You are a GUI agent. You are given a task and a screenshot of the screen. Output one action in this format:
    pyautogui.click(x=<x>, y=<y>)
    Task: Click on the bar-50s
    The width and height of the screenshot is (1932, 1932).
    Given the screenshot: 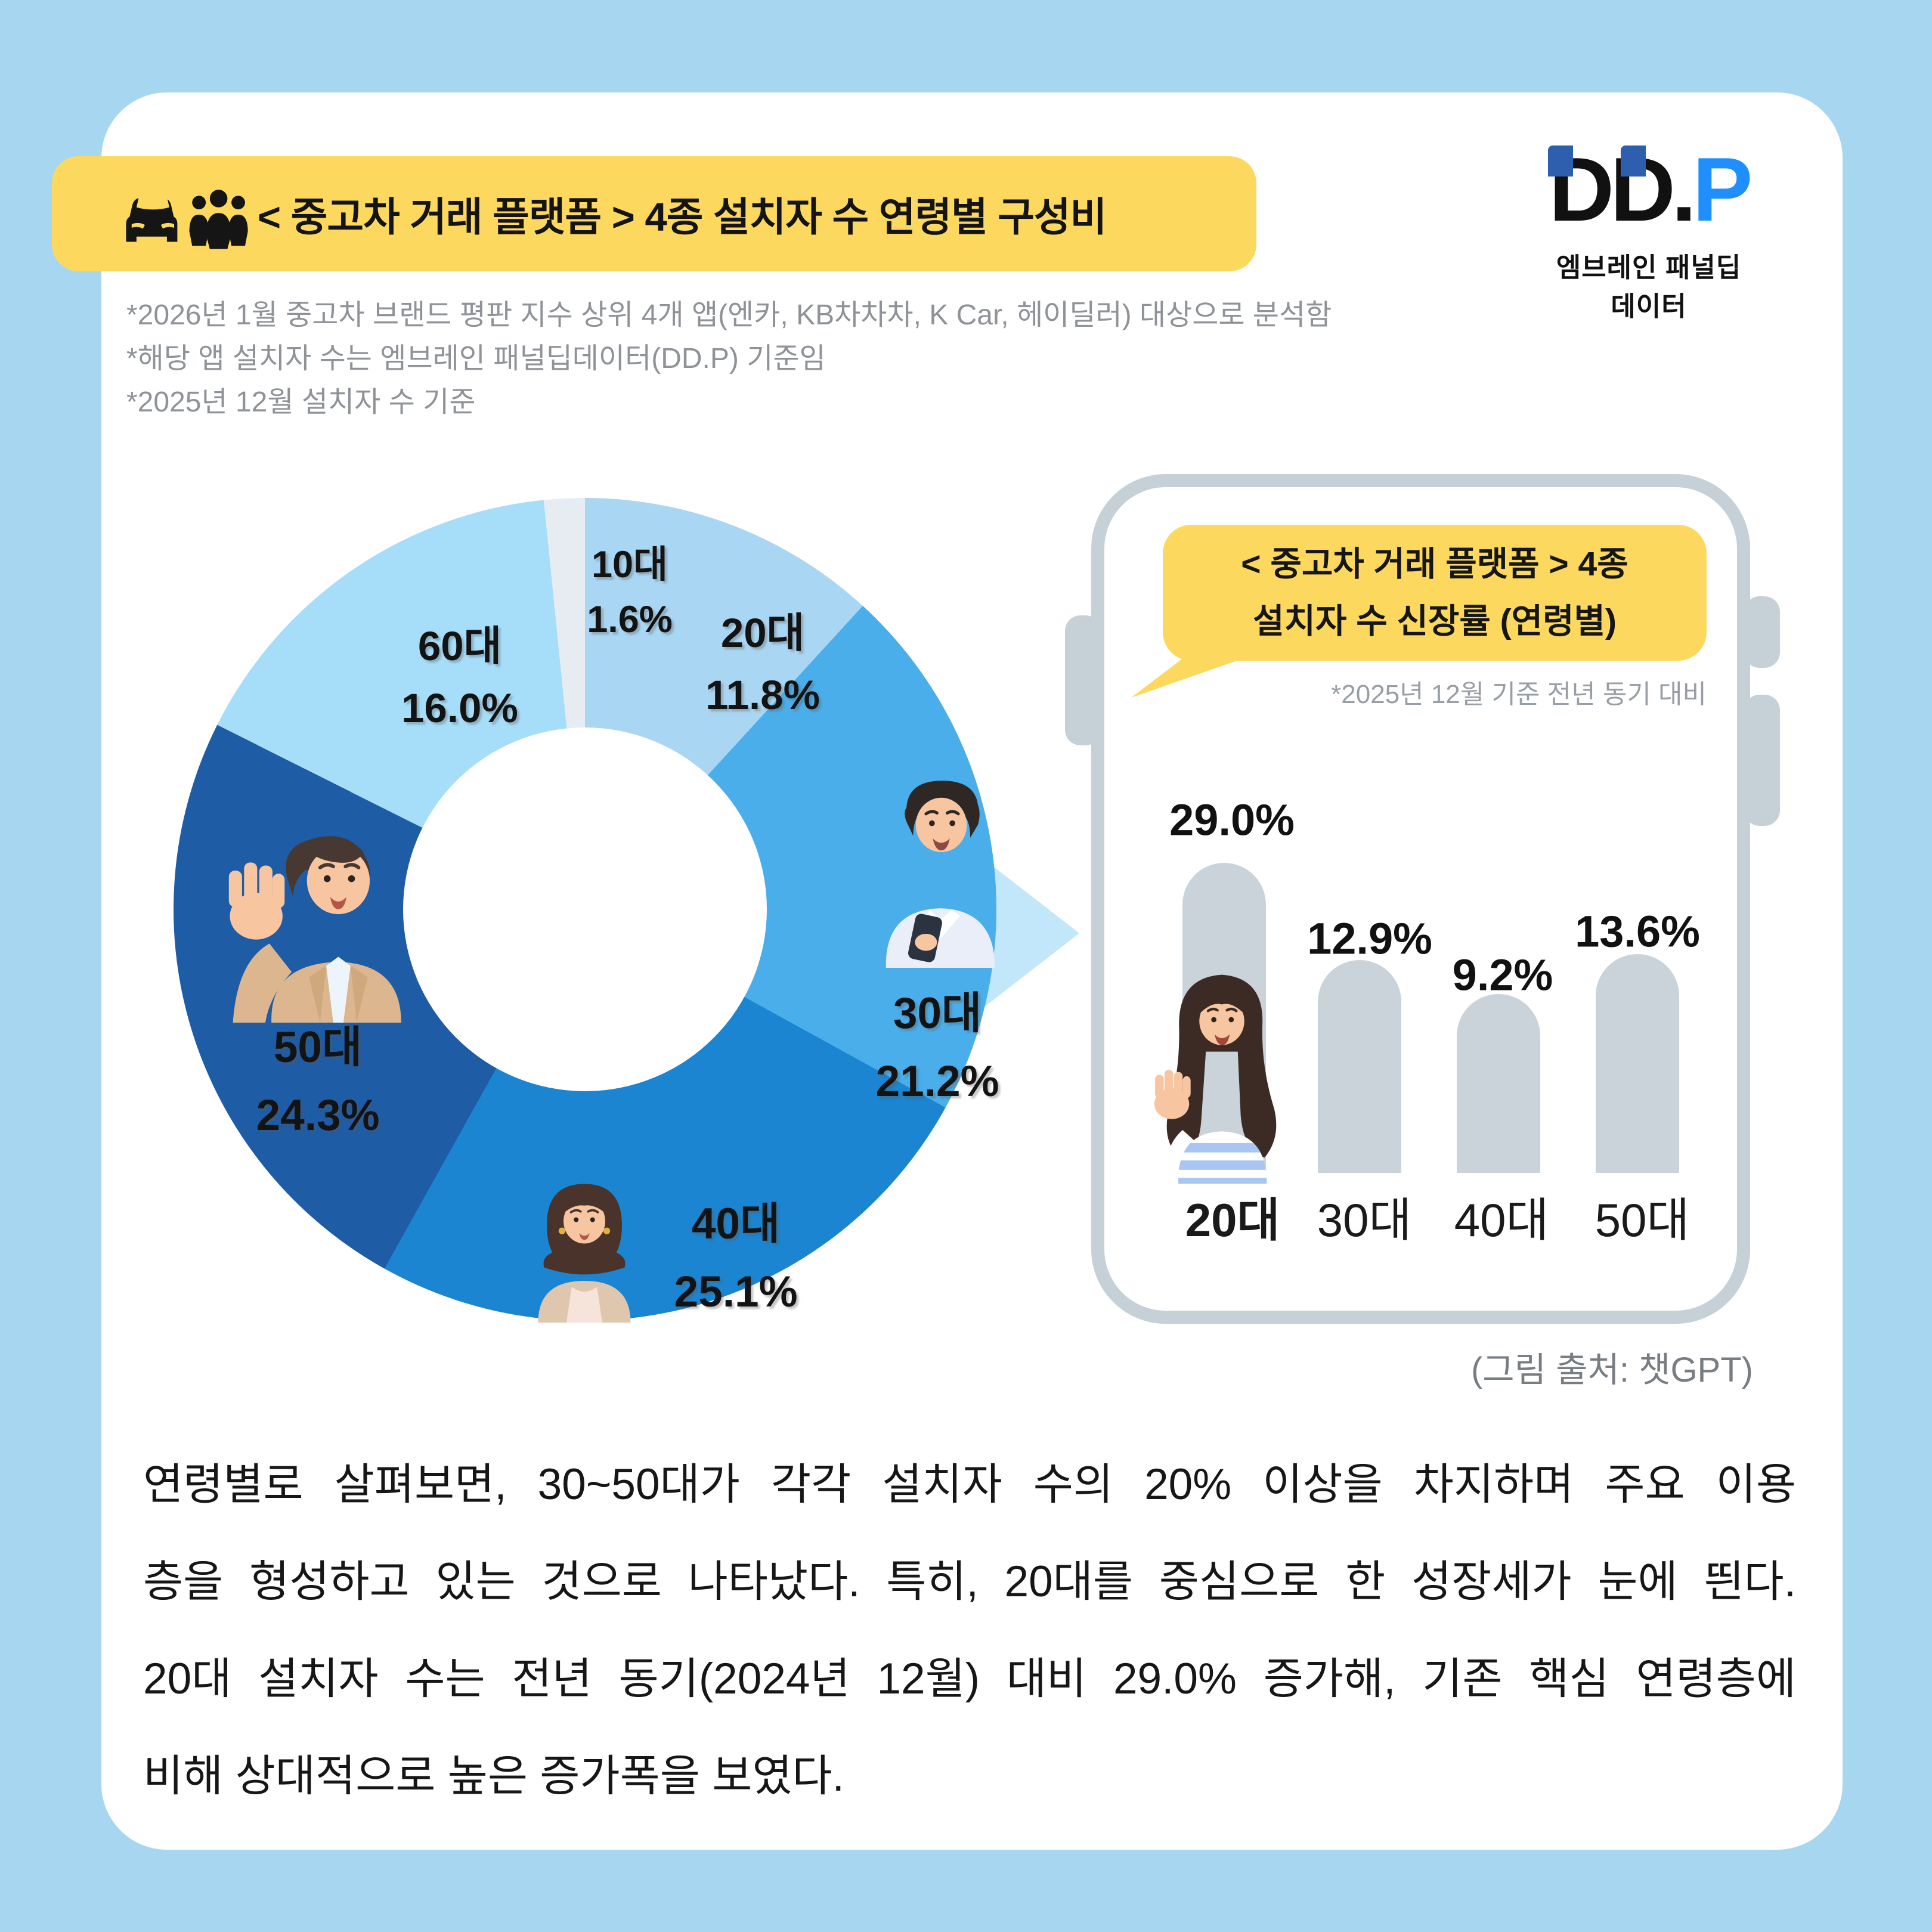 What is the action you would take?
    pyautogui.click(x=1637, y=1063)
    